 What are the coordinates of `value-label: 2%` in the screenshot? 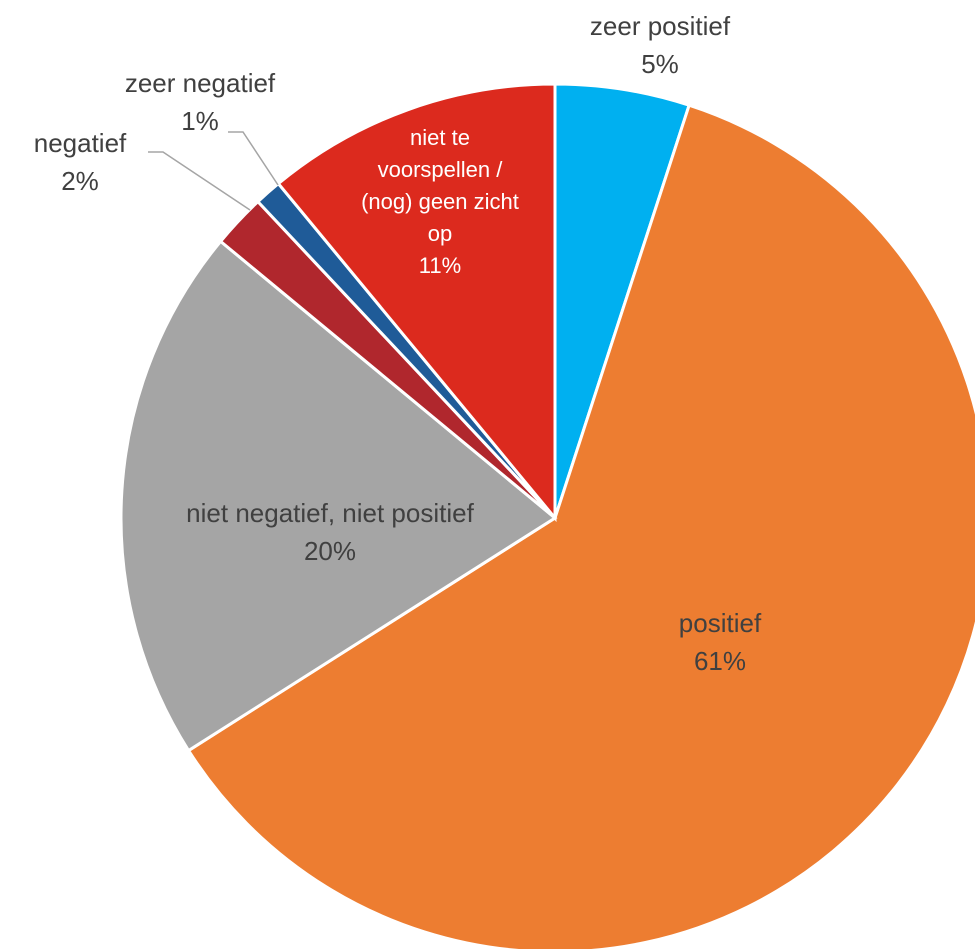 It's located at (80, 180).